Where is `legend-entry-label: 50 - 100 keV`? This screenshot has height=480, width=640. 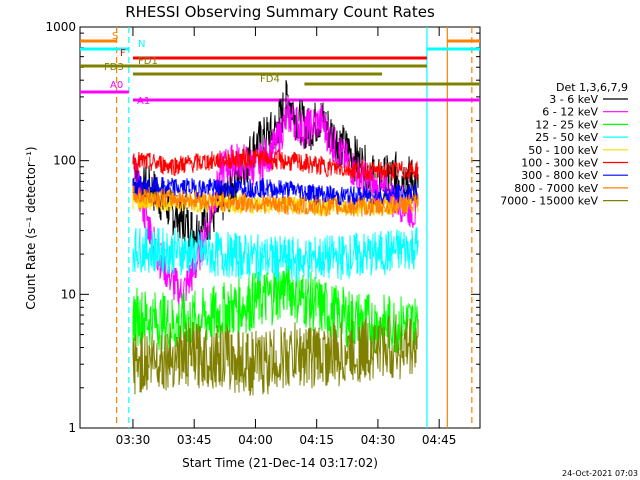
legend-entry-label: 50 - 100 keV is located at coordinates (563, 150).